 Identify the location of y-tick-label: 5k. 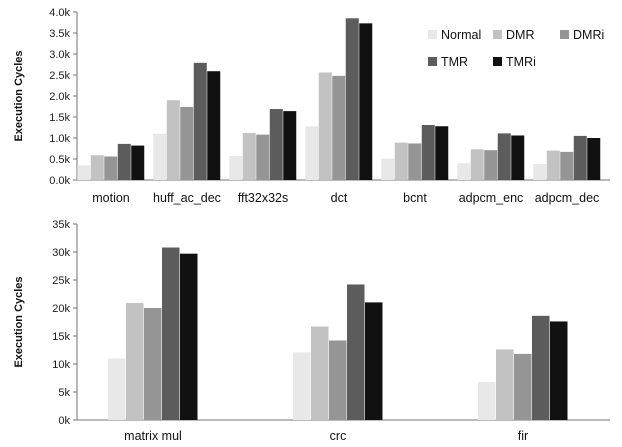
(64, 393).